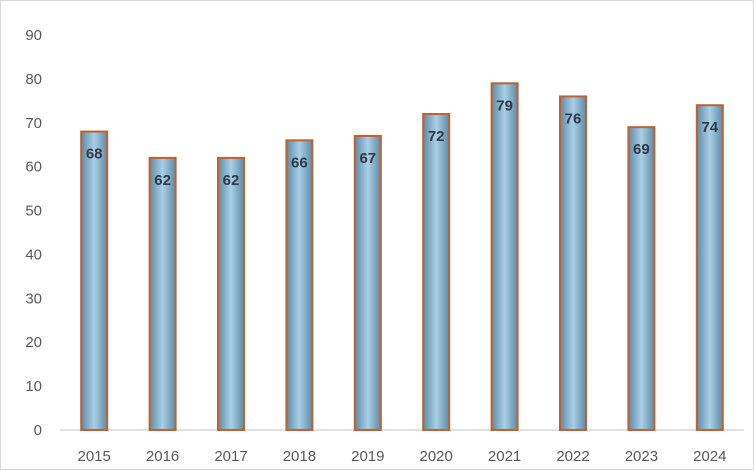 This screenshot has width=754, height=470. Describe the element at coordinates (33, 167) in the screenshot. I see `y-tick-label-60: 60` at that location.